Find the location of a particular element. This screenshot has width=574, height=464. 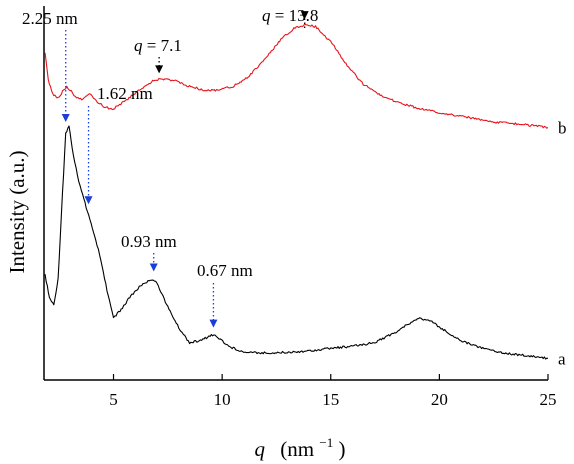

annotation-value: 0.67 nm is located at coordinates (225, 270).